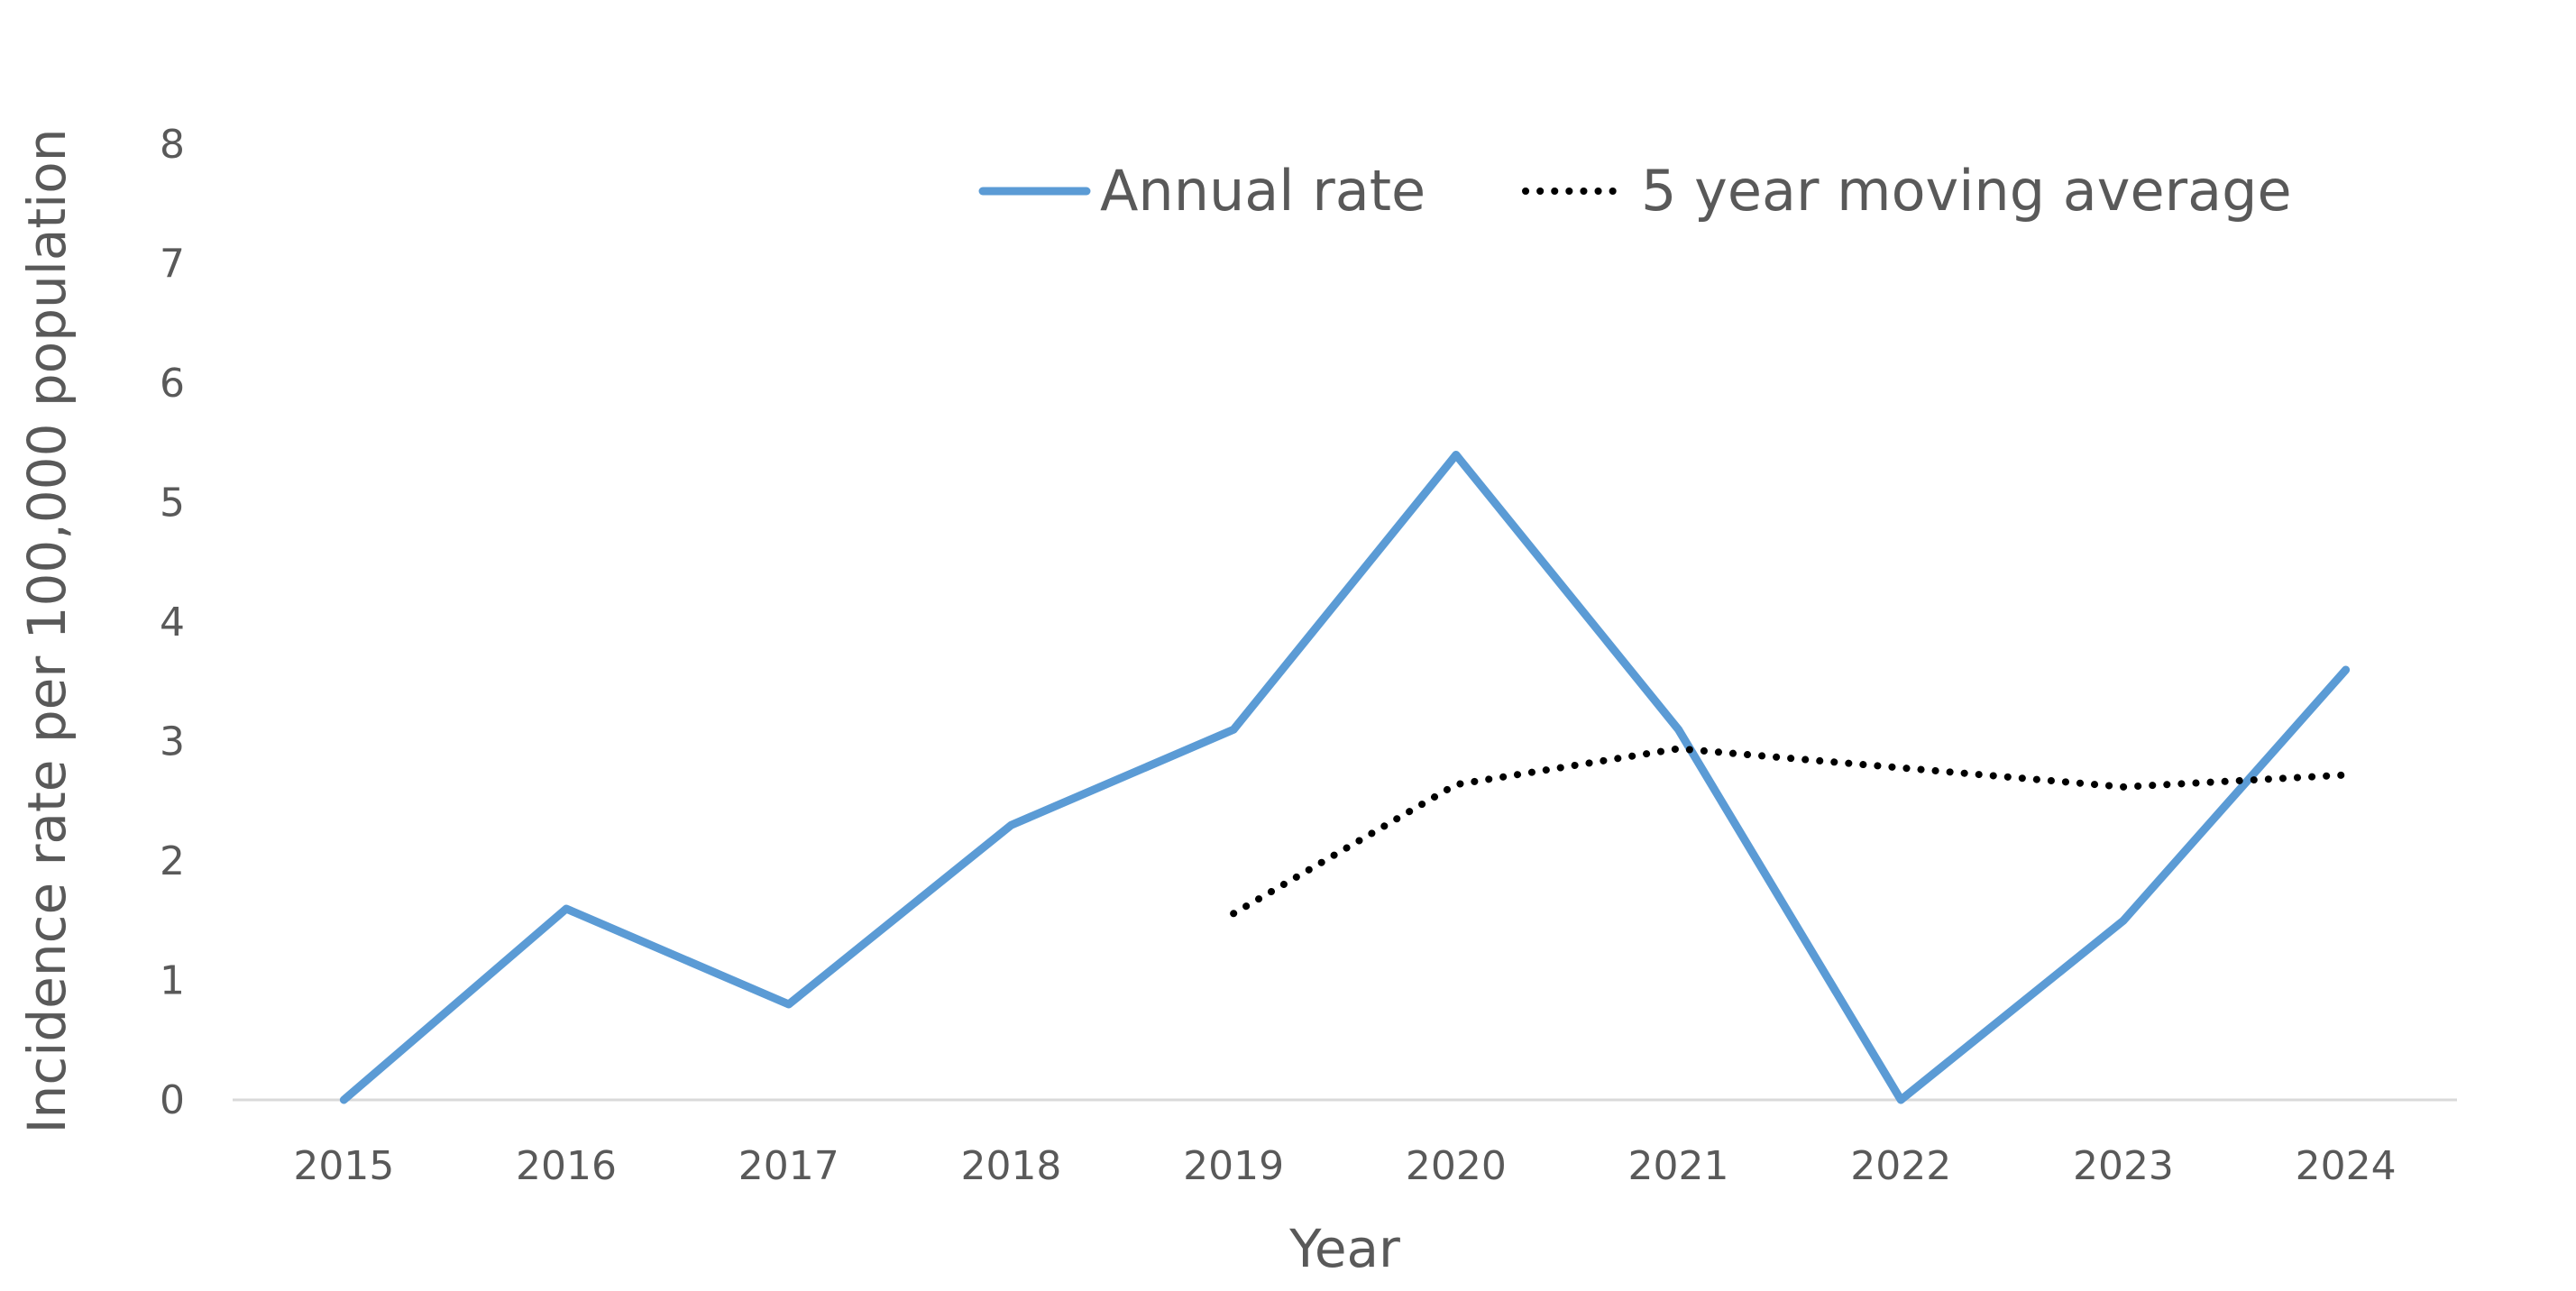 Image resolution: width=2576 pixels, height=1291 pixels. Describe the element at coordinates (1010, 1166) in the screenshot. I see `x-tick-label: 2018` at that location.